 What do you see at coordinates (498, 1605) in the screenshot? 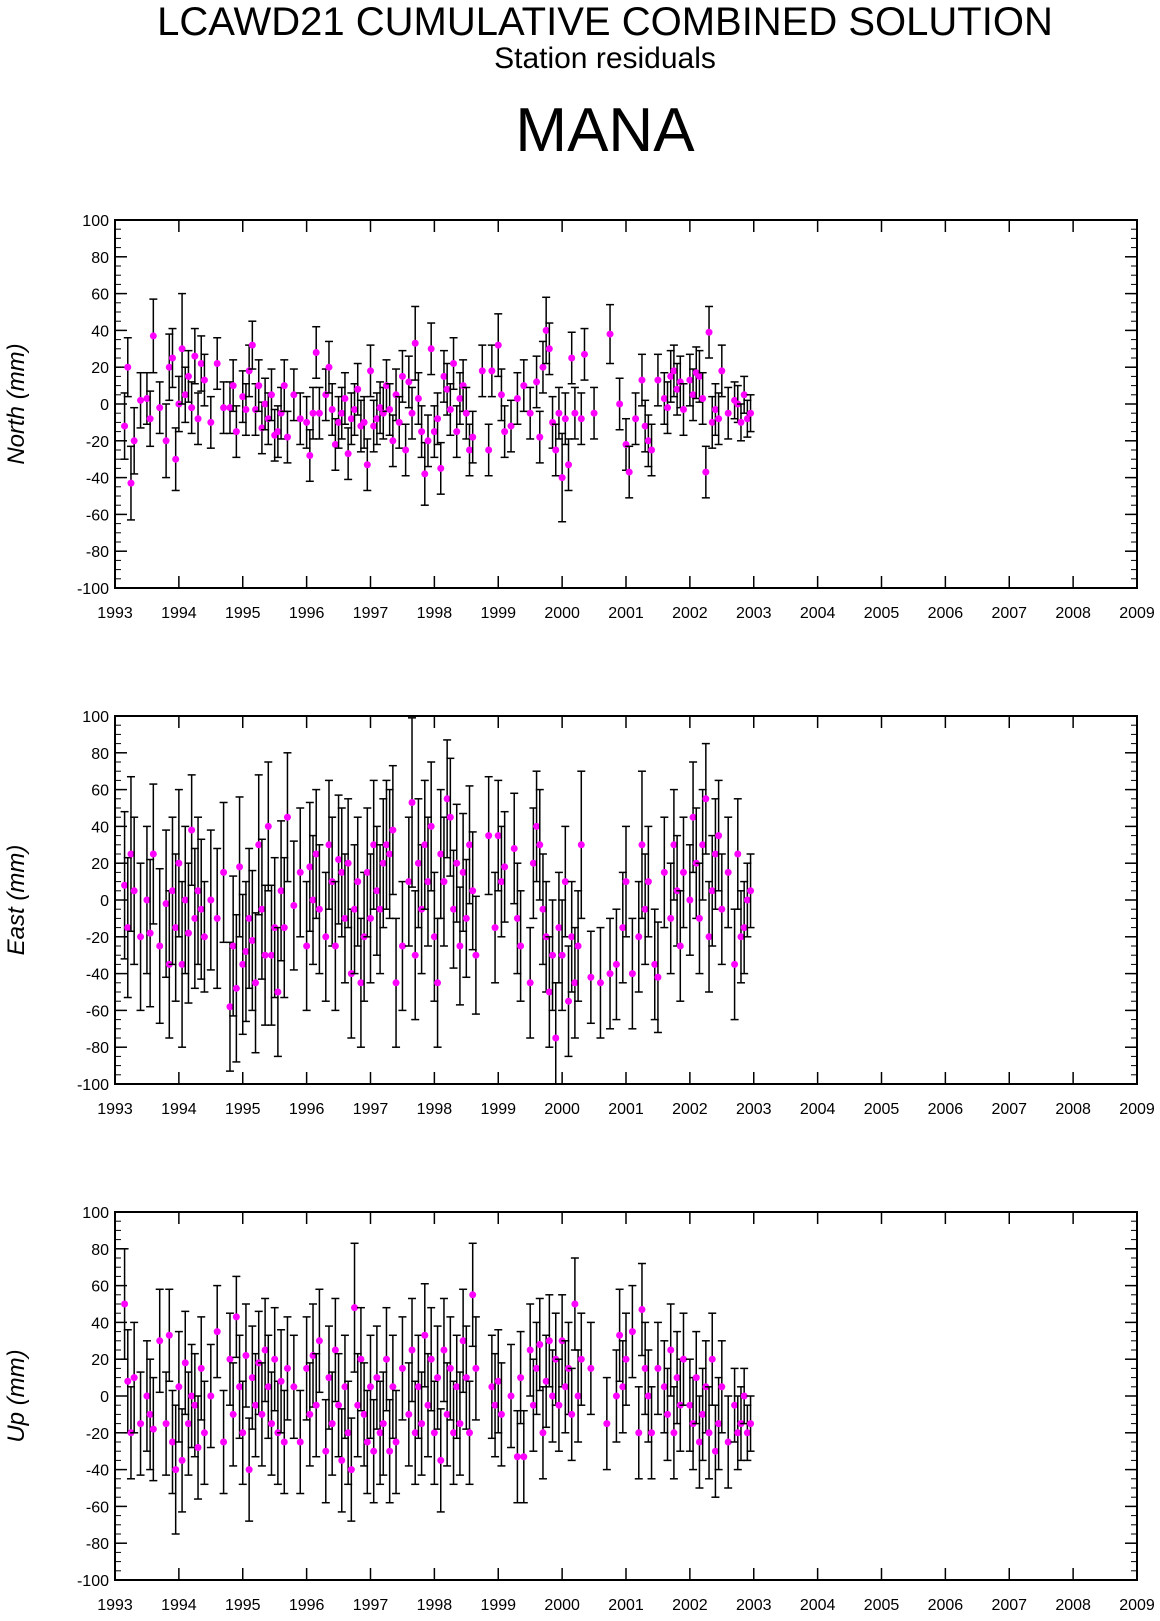
I see `x-tick-label: 1999` at bounding box center [498, 1605].